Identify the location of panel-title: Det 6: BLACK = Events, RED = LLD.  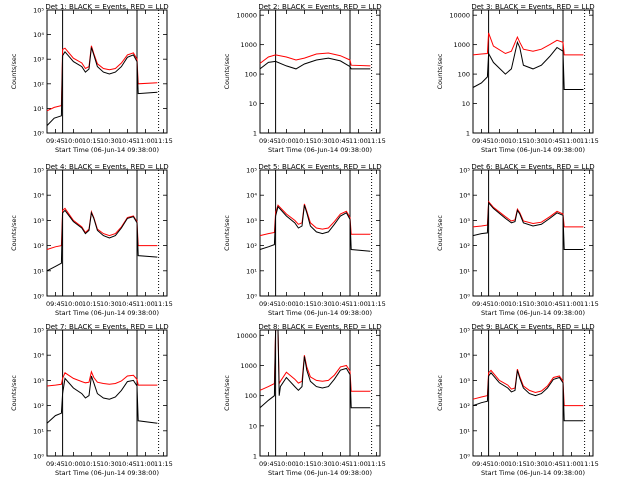
(532, 167).